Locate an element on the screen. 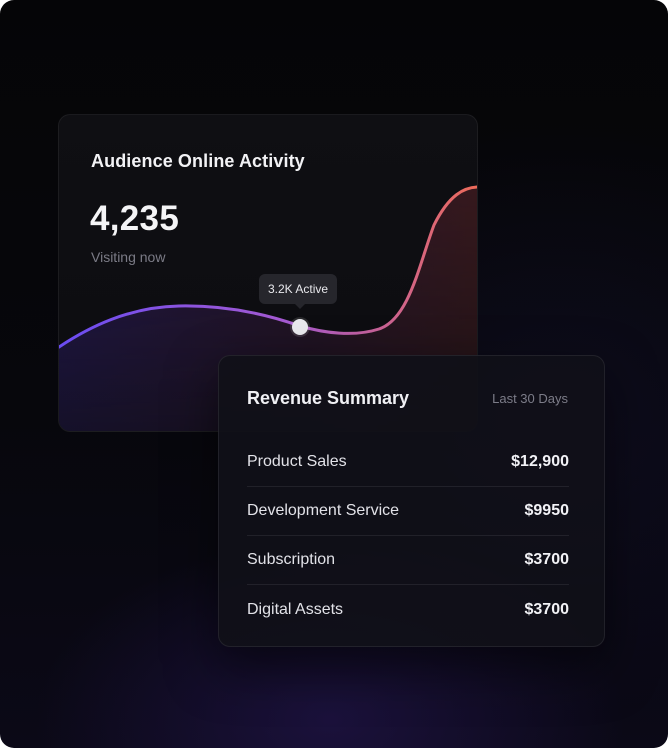 The width and height of the screenshot is (668, 748). revenue-row: Product Sales $12,900 is located at coordinates (408, 462).